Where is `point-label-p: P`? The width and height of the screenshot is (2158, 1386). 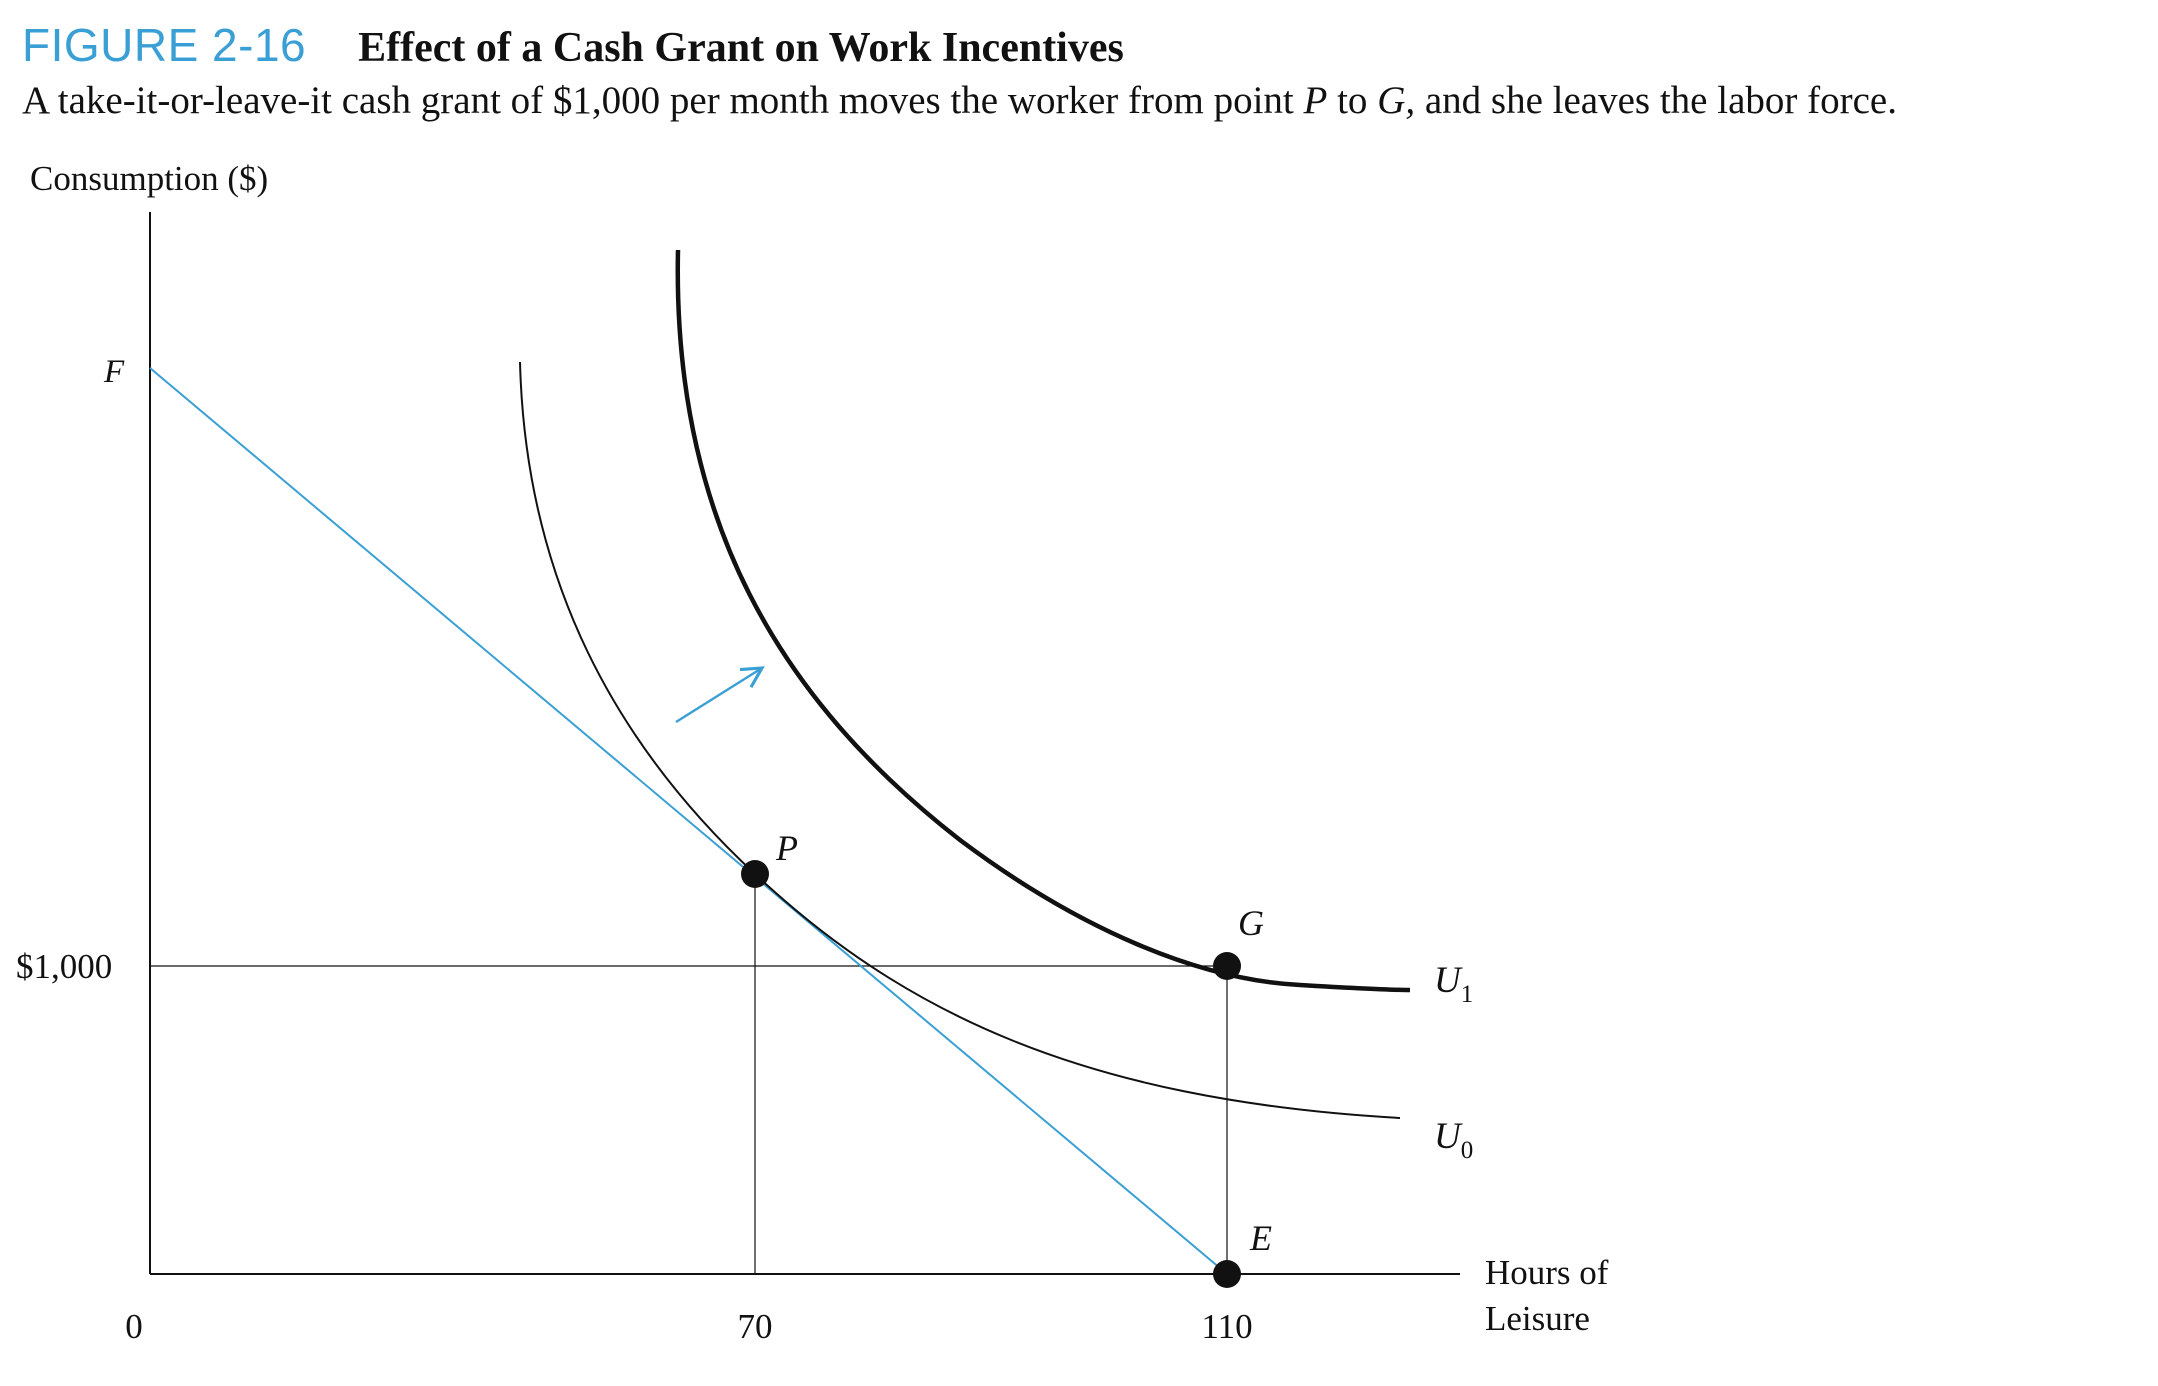
point-label-p: P is located at coordinates (786, 848).